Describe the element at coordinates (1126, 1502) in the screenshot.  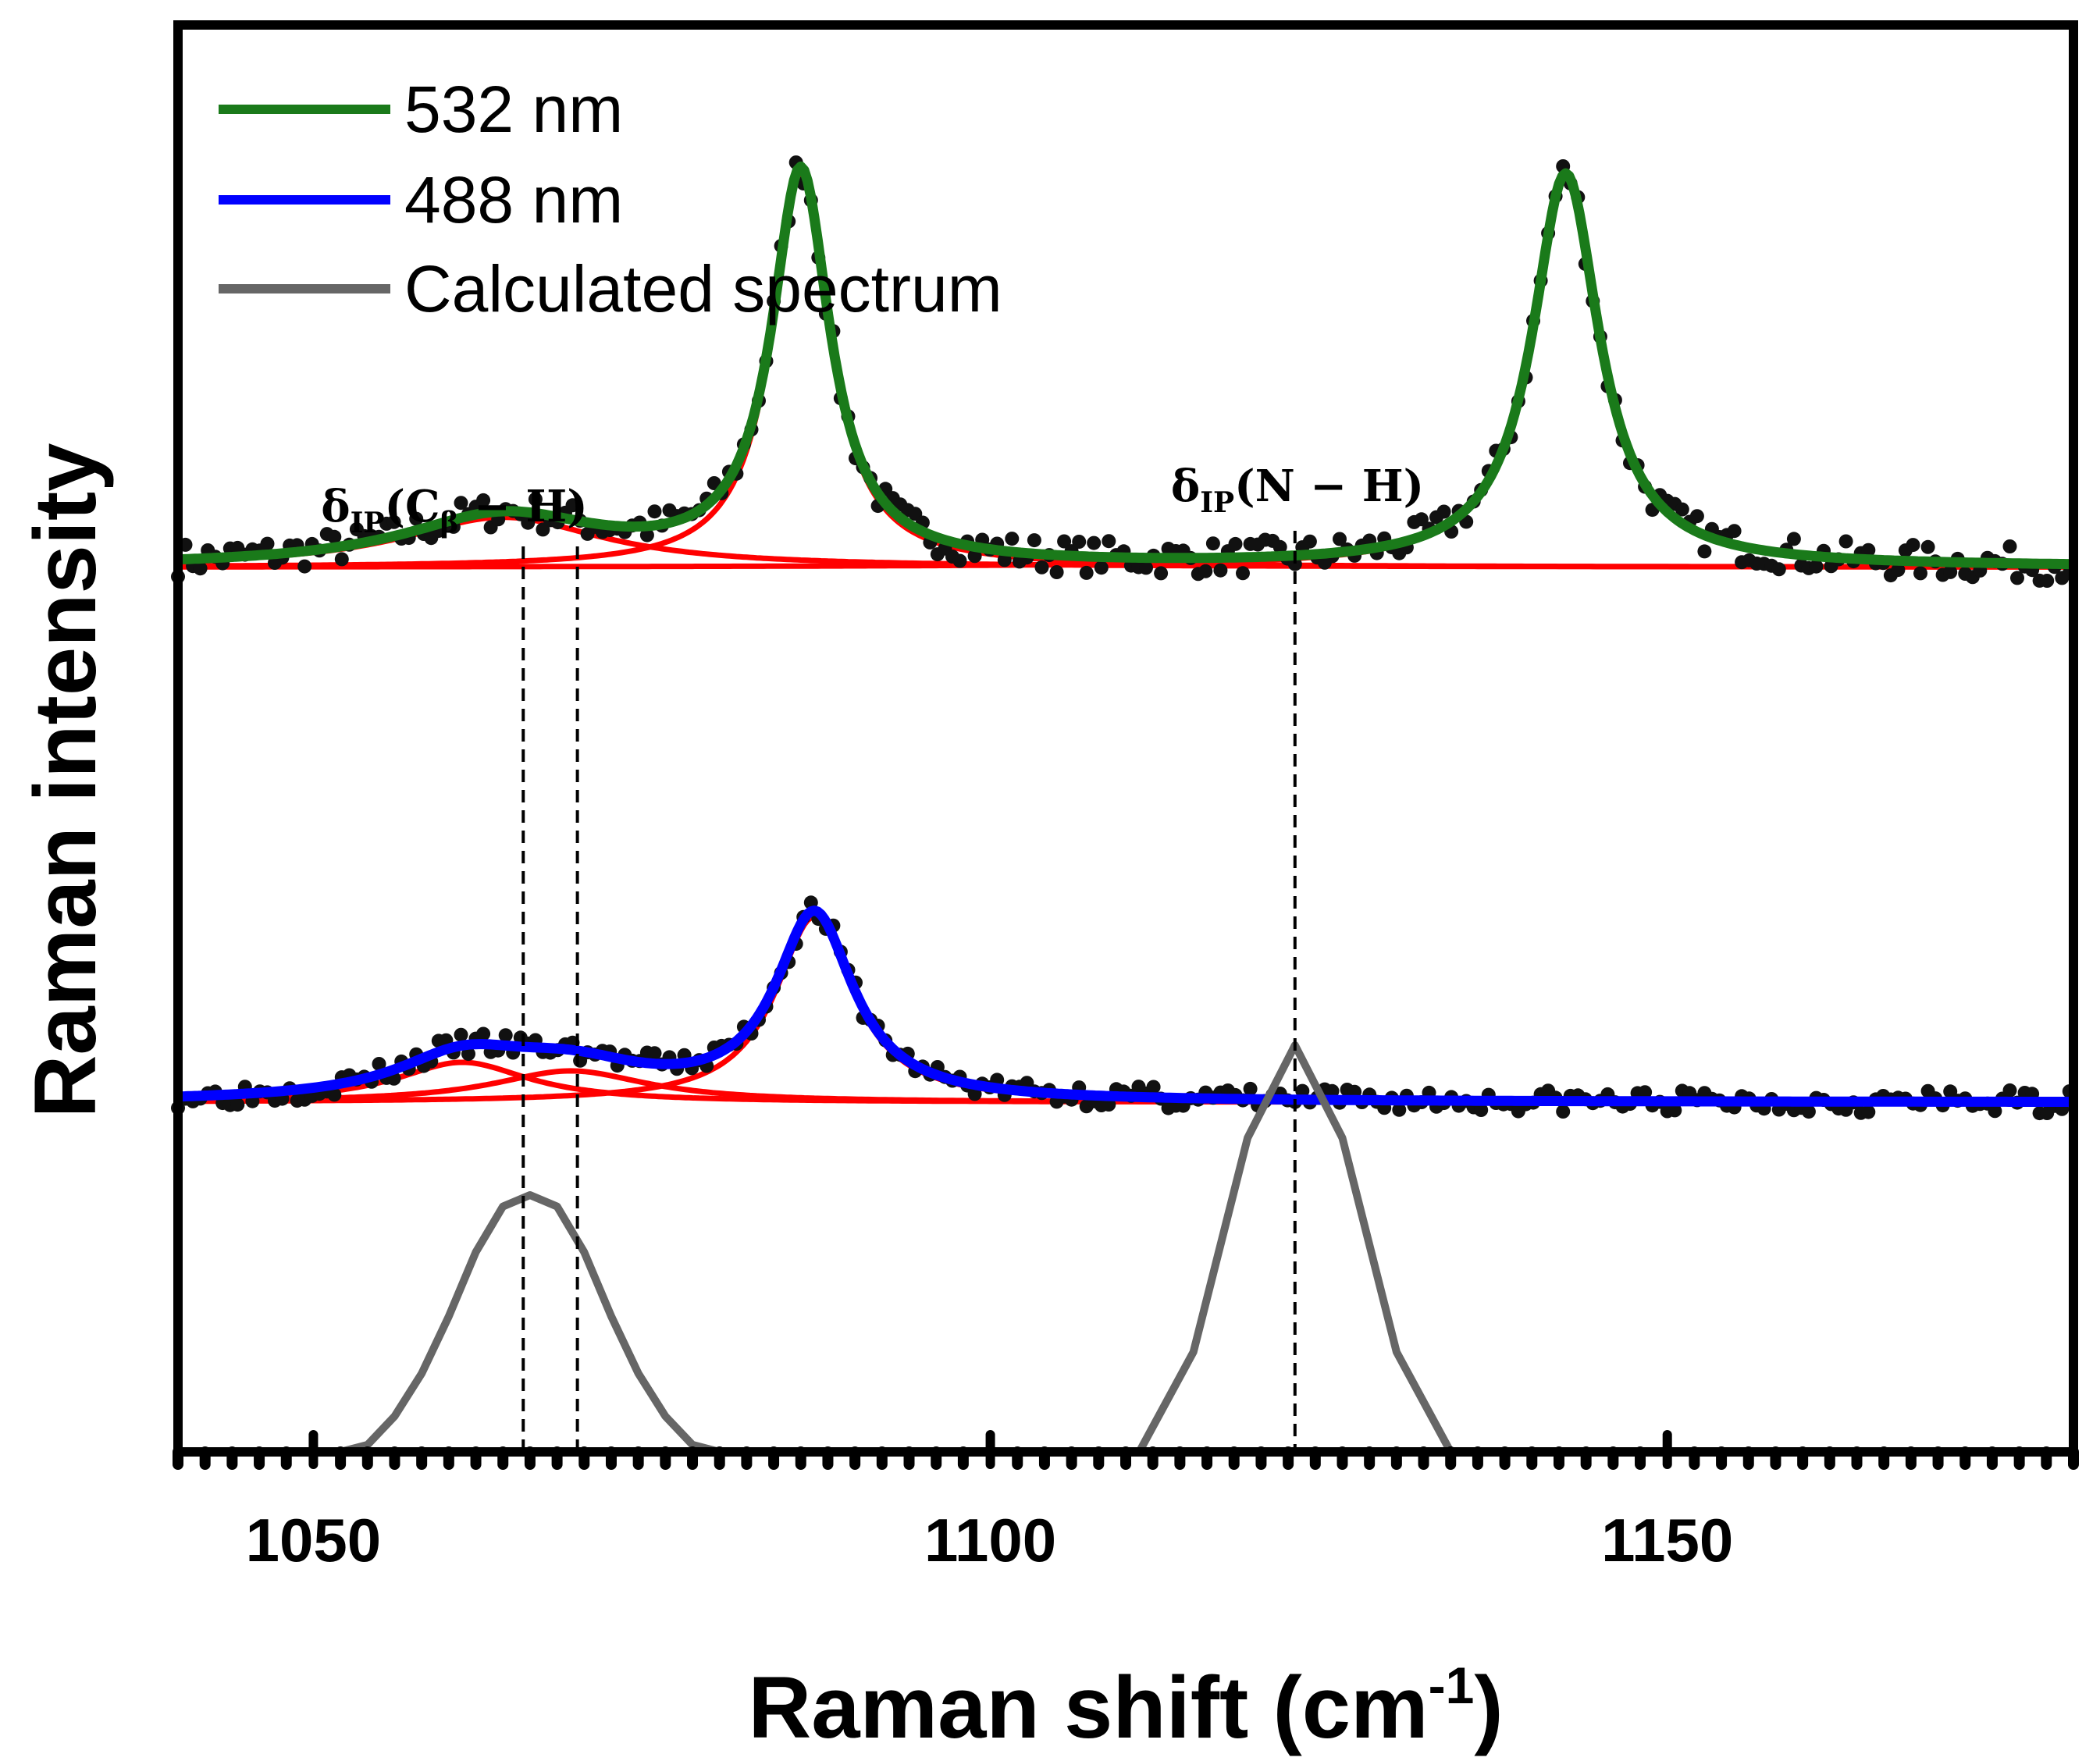
I see `x-axis-ticks: 1050 1100 1150` at that location.